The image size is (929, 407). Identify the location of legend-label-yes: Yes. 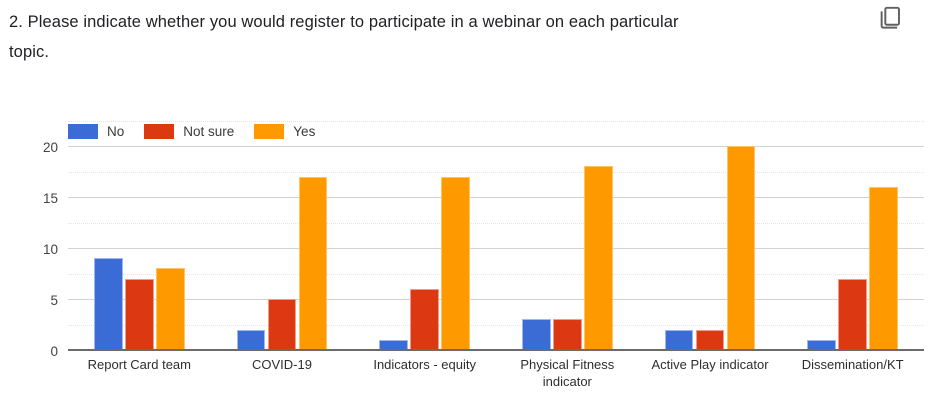
(304, 131).